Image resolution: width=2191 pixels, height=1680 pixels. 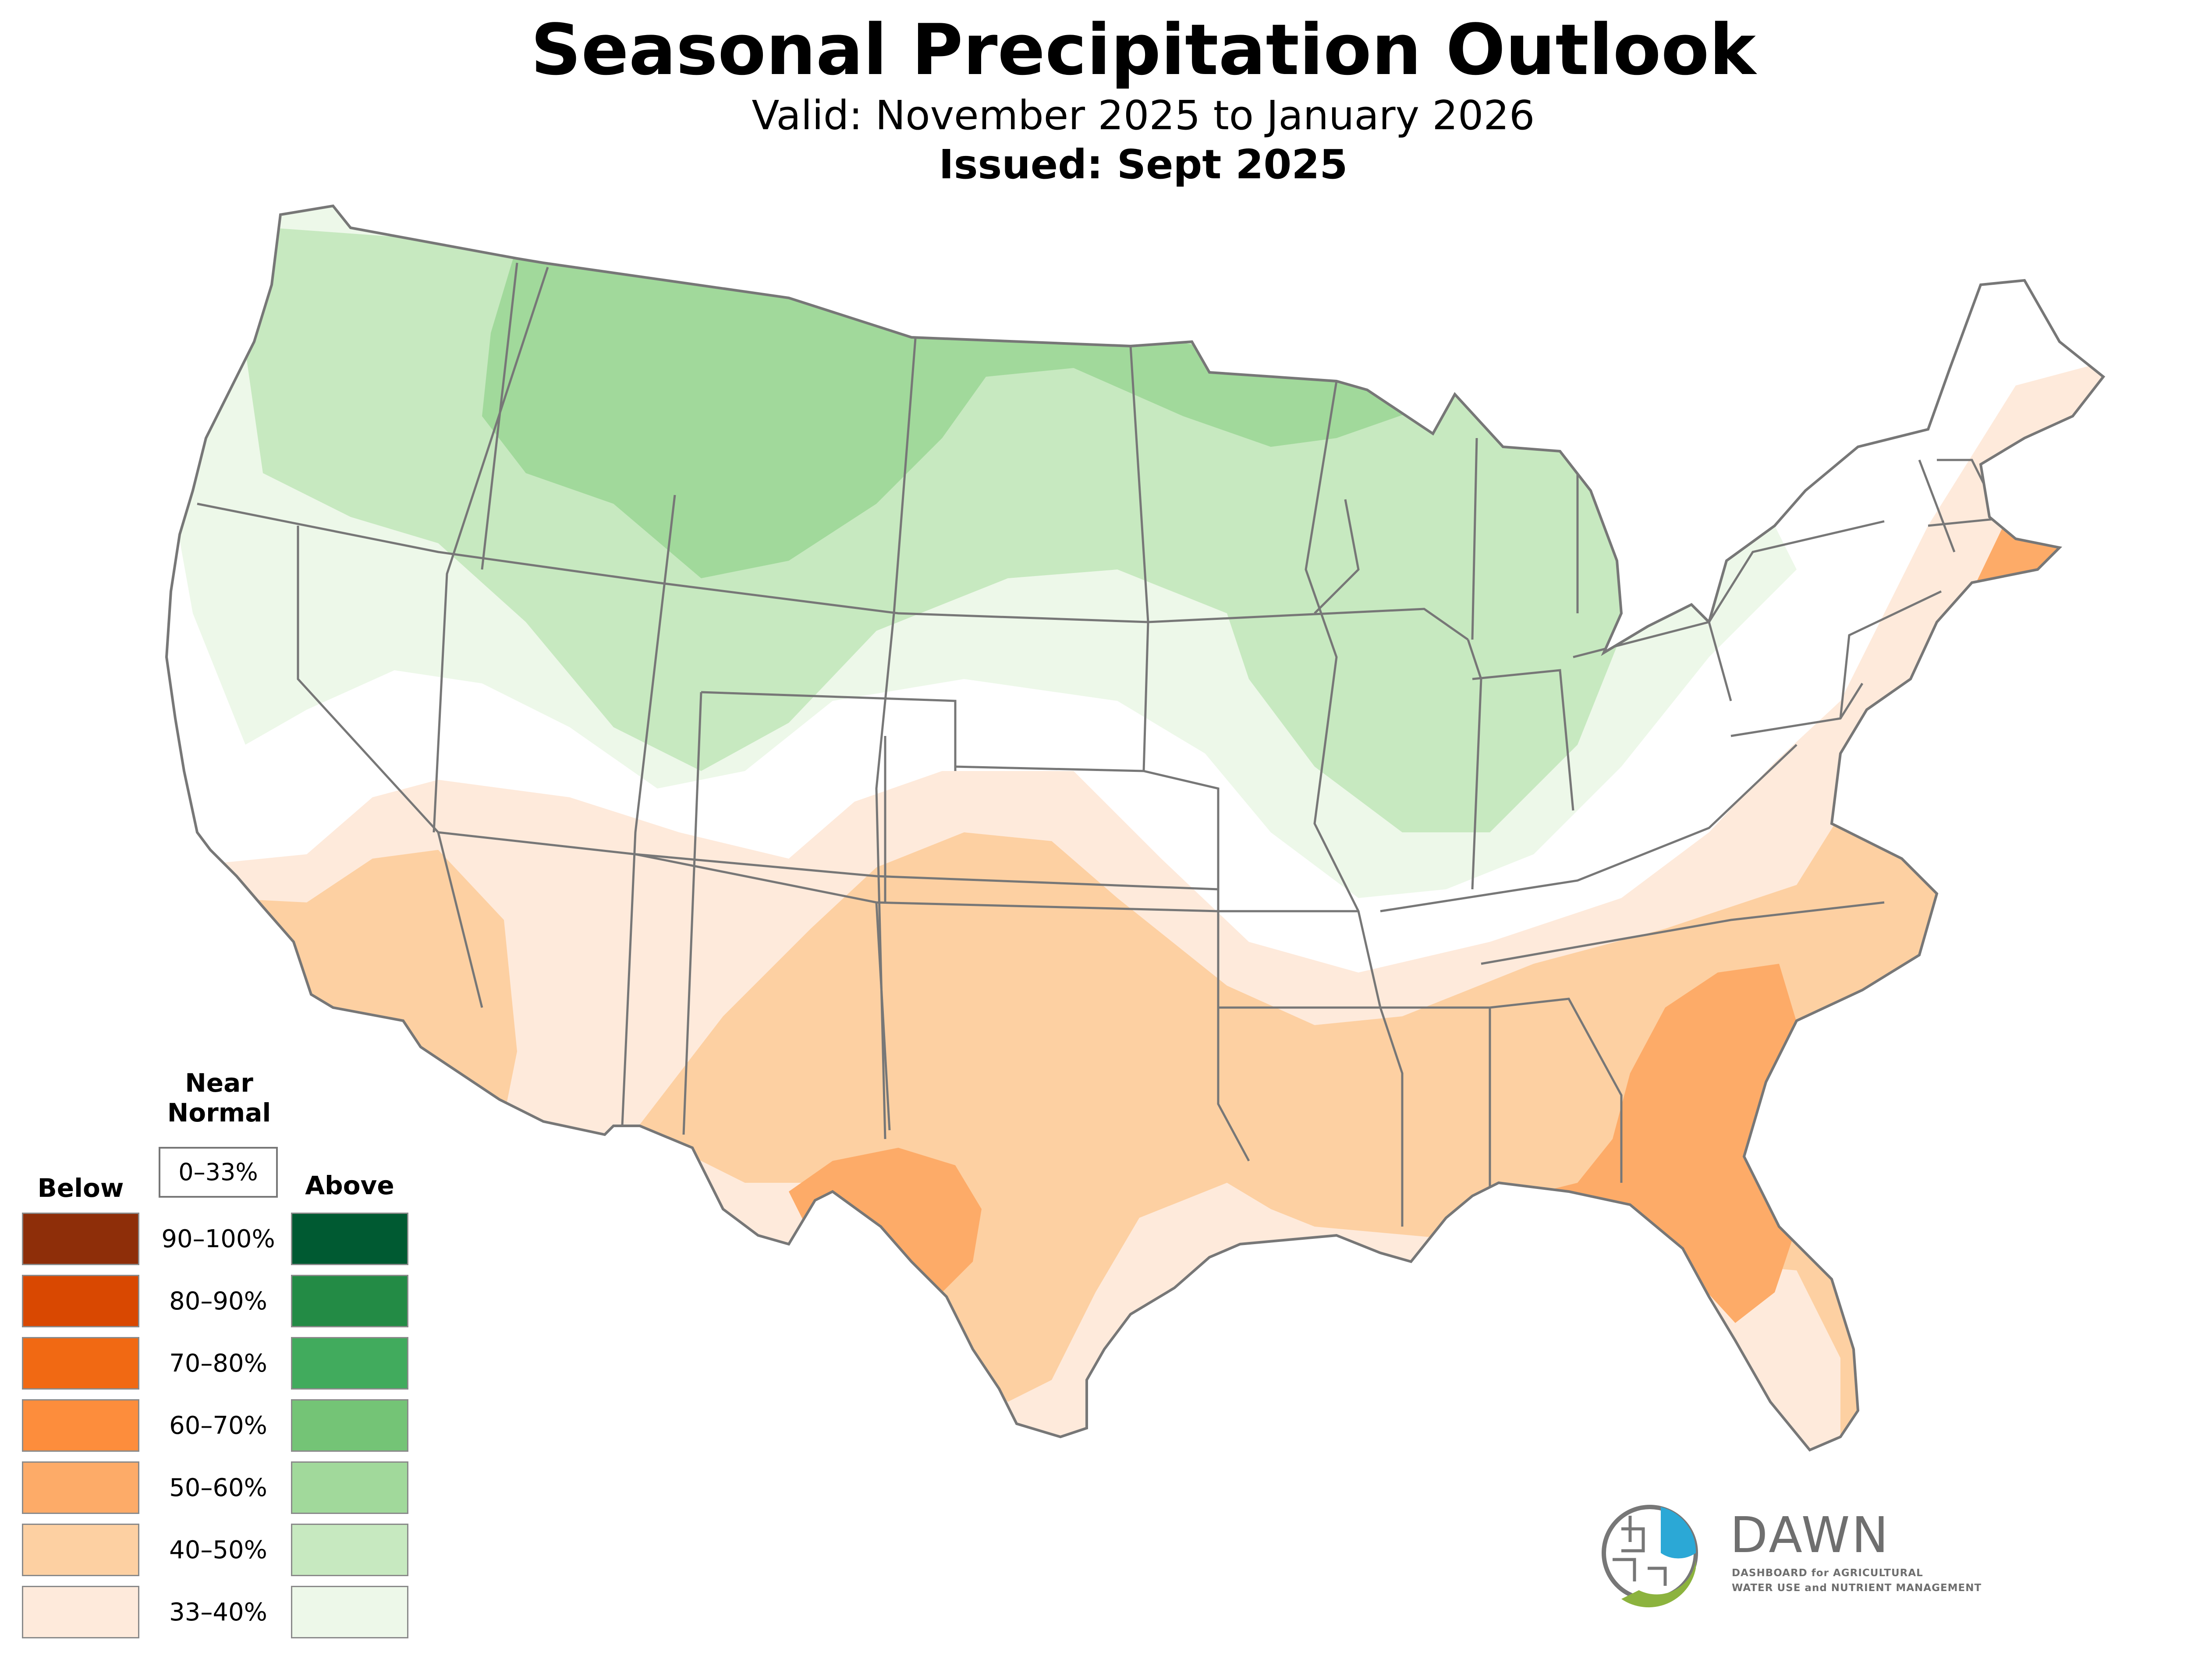 I want to click on legend-range-label: 90–100%, so click(x=218, y=1239).